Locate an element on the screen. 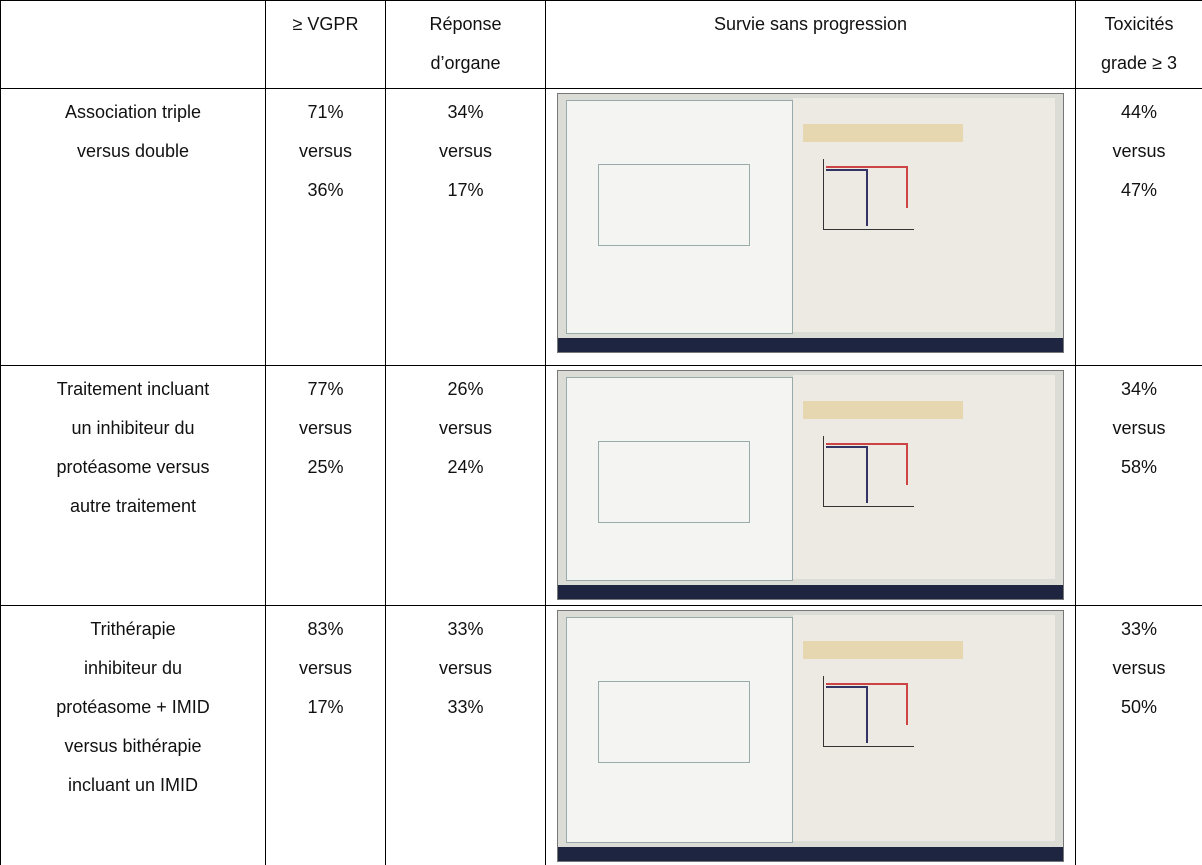  value-cell: 26% versus 24% is located at coordinates (465, 485).